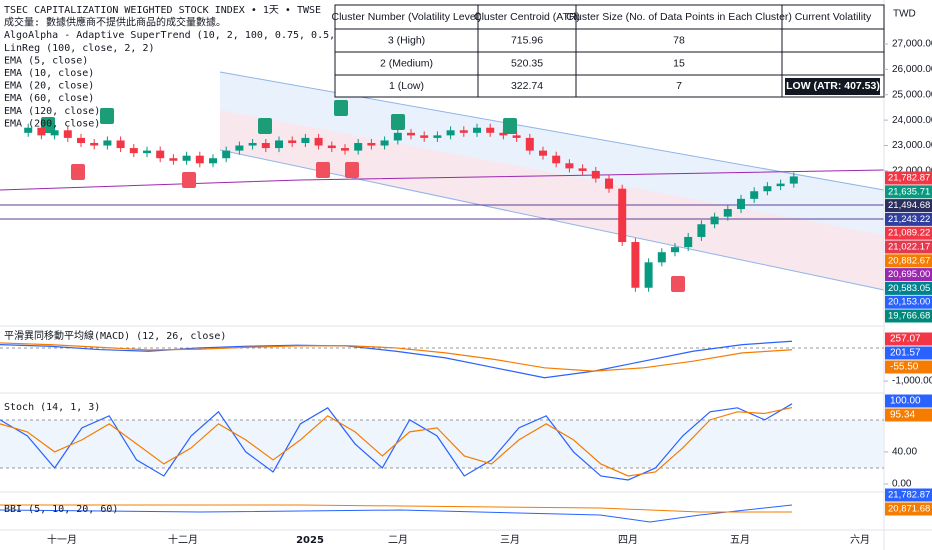 The height and width of the screenshot is (550, 932). What do you see at coordinates (52, 123) in the screenshot?
I see `header-line: EMA (200, close)` at bounding box center [52, 123].